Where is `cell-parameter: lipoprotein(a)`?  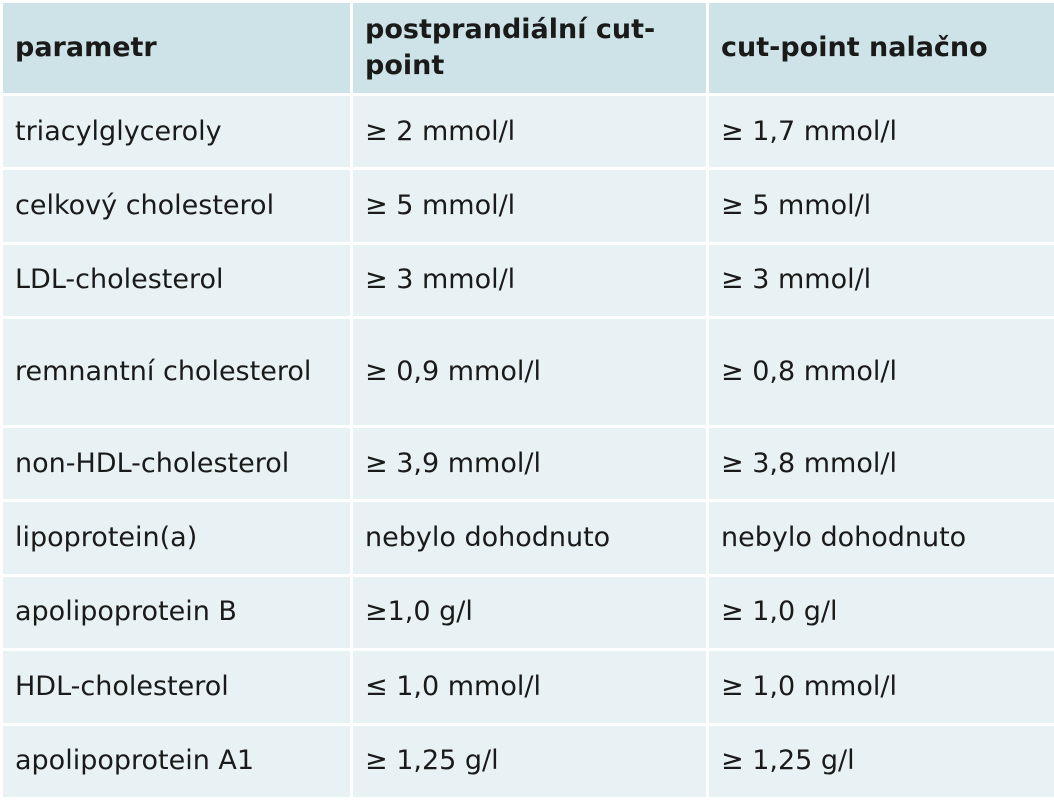
cell-parameter: lipoprotein(a) is located at coordinates (176, 538).